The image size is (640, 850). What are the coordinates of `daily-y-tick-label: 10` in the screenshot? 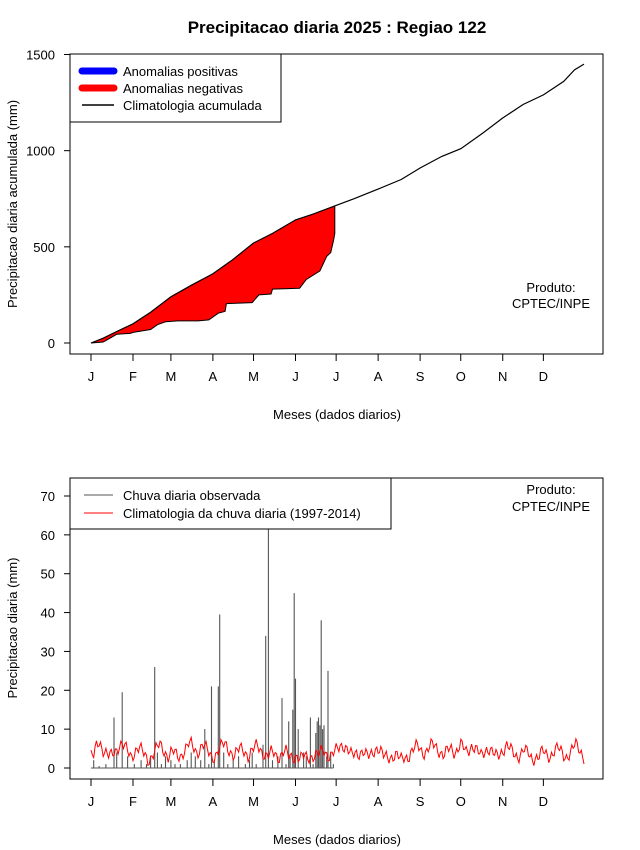 It's located at (48, 729).